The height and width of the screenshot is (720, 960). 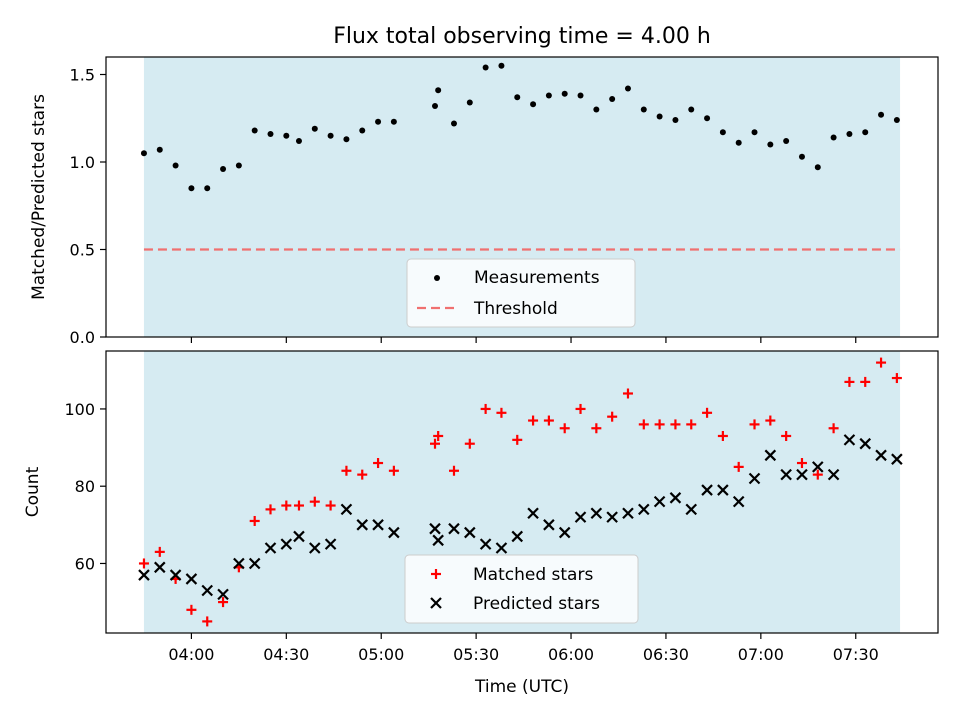 What do you see at coordinates (761, 654) in the screenshot?
I see `x-tick-label: 07:00` at bounding box center [761, 654].